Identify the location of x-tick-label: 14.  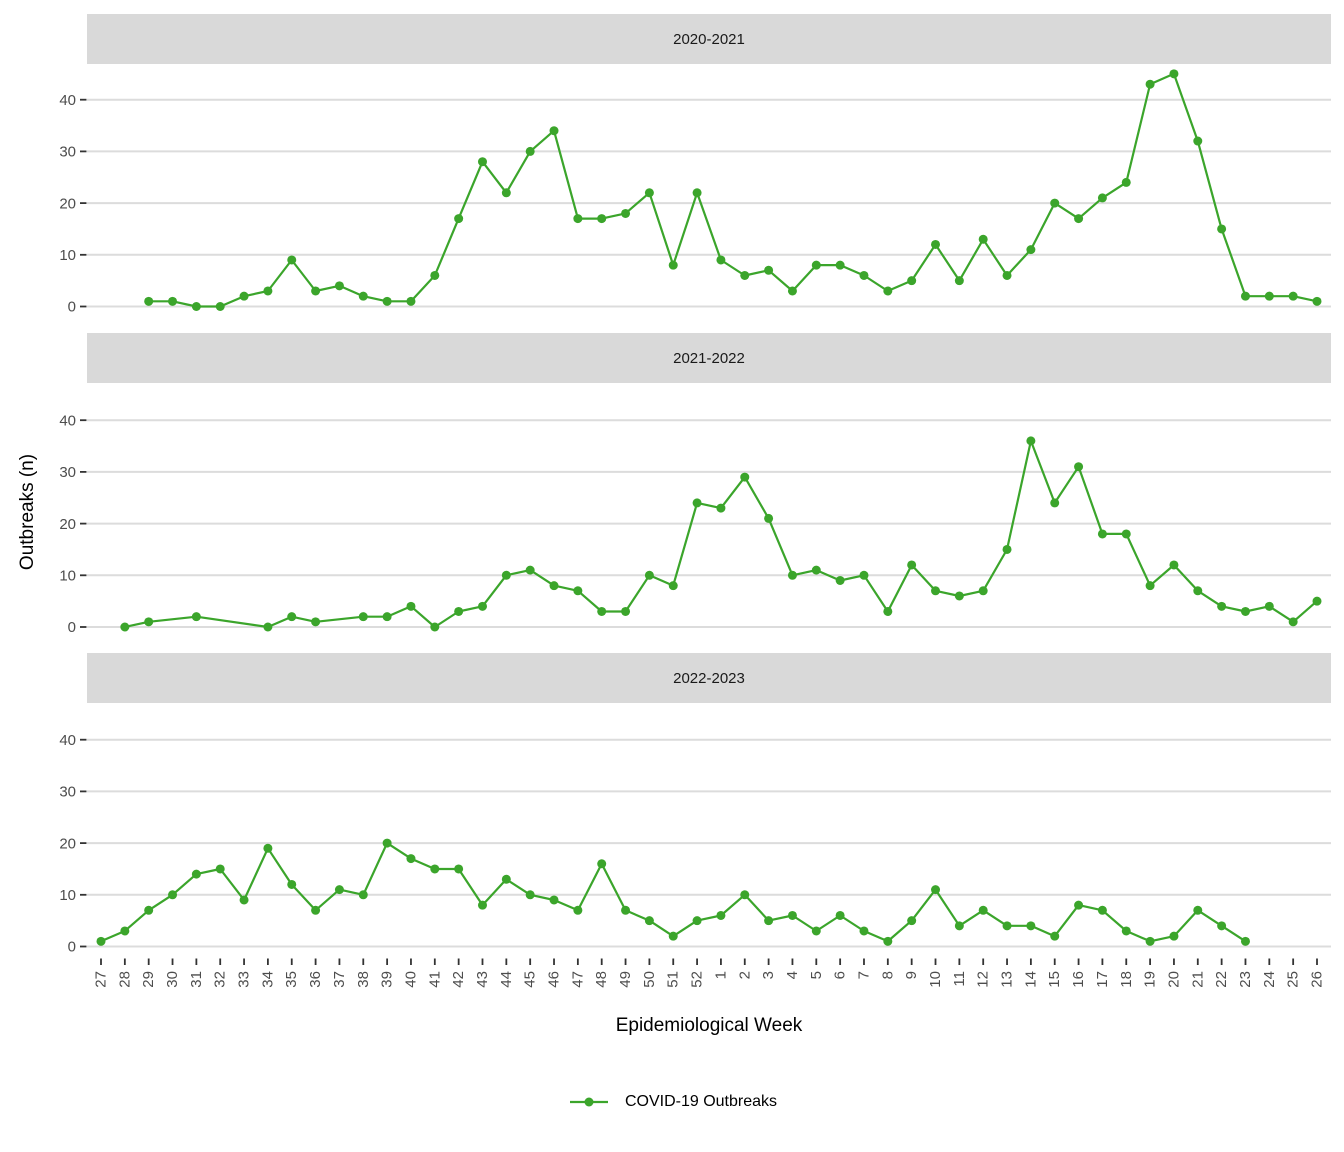
(1030, 979).